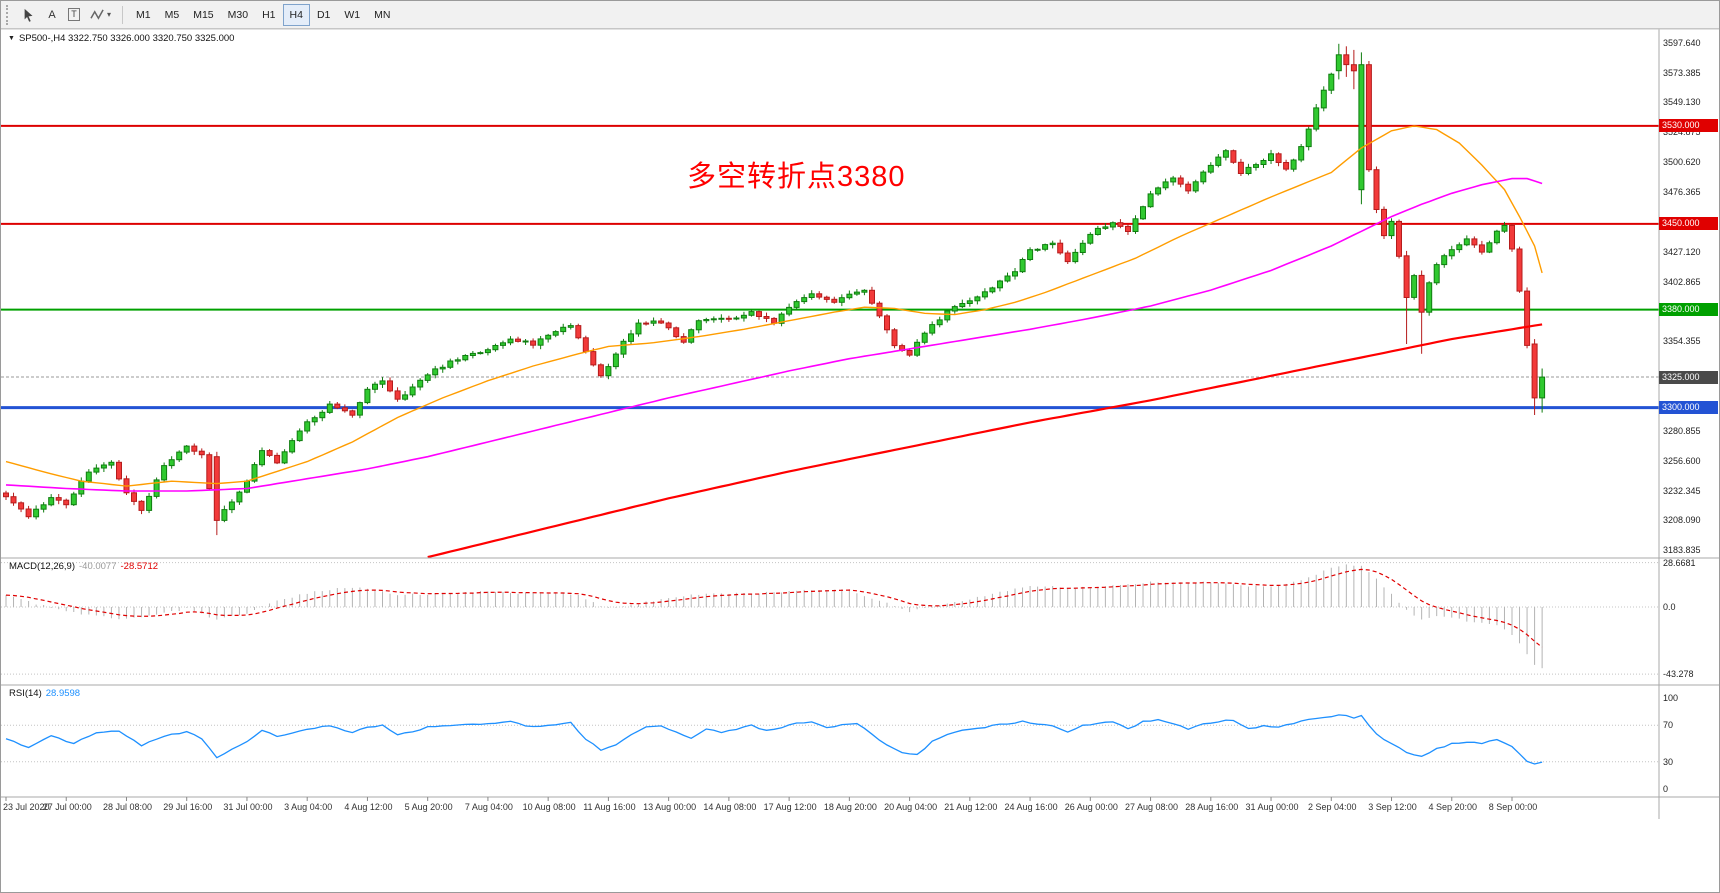 The height and width of the screenshot is (893, 1720). What do you see at coordinates (44, 693) in the screenshot?
I see `rsi-label: RSI(14) 28.9598` at bounding box center [44, 693].